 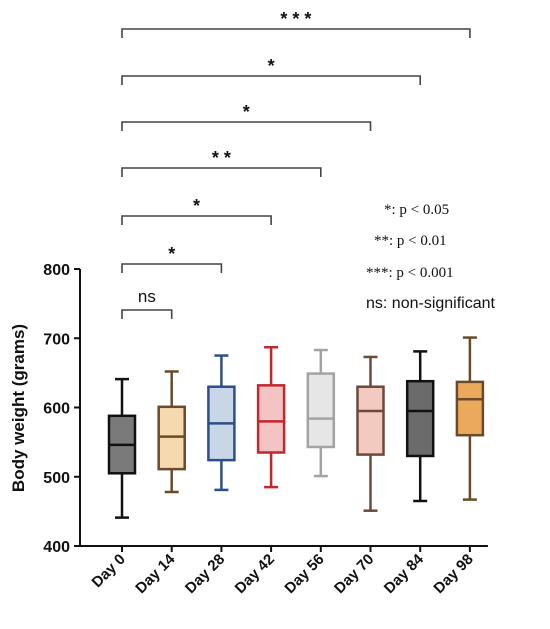 What do you see at coordinates (416, 210) in the screenshot?
I see `legend-line-1: *: p < 0.05` at bounding box center [416, 210].